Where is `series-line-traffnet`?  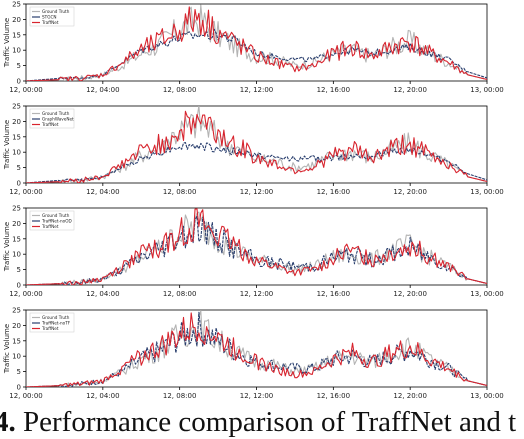 series-line-traffnet is located at coordinates (256, 146).